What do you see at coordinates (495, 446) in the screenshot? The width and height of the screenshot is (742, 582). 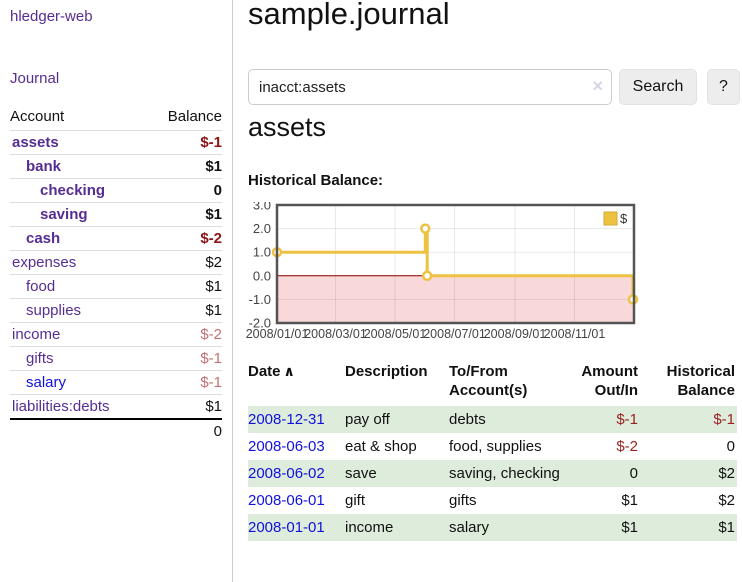 I see `register-accounts-cell: food, supplies` at bounding box center [495, 446].